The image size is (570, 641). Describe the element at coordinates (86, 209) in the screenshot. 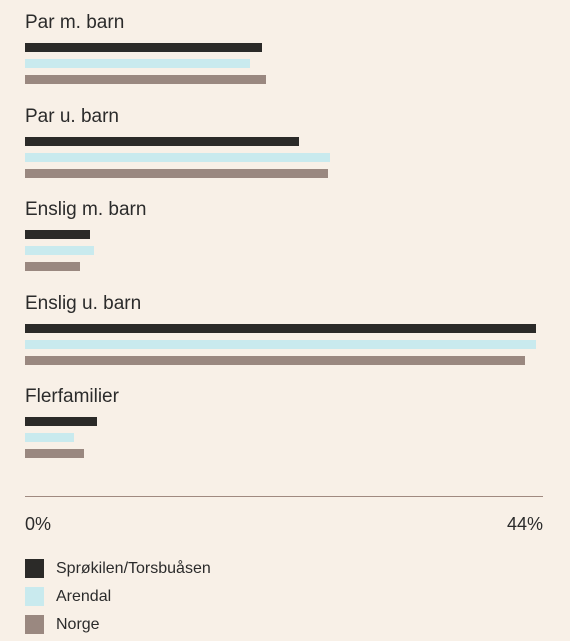

I see `category-label-enslig-m-barn: Enslig m. barn` at that location.